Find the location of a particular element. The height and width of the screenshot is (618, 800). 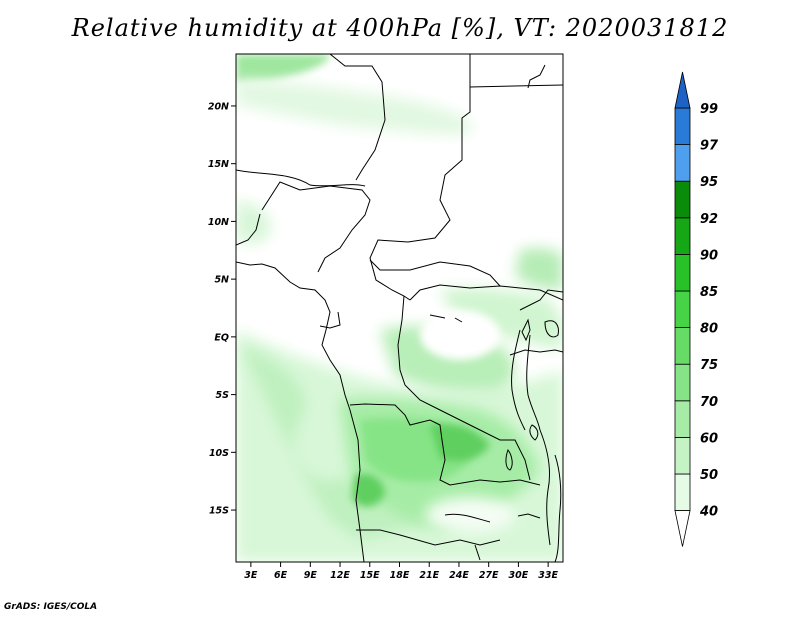

colorbar-label: 97 is located at coordinates (709, 146).